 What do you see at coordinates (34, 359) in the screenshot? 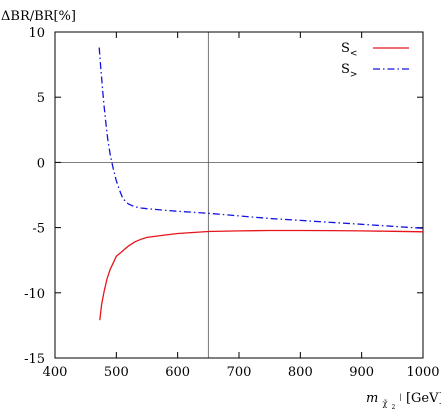
I see `y-tick-label: -15` at bounding box center [34, 359].